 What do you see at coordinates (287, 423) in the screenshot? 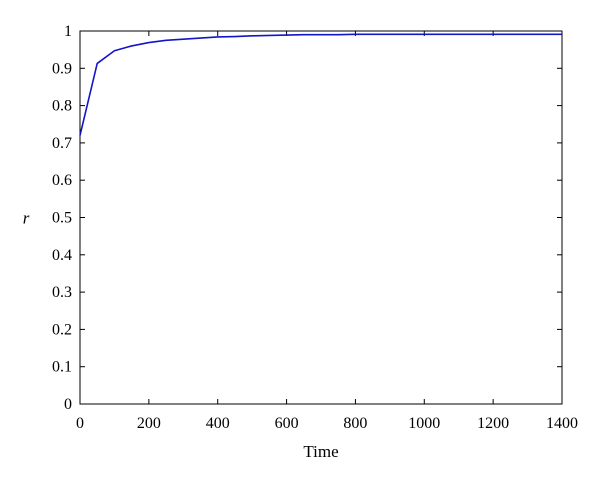
I see `x-tick-label: 600` at bounding box center [287, 423].